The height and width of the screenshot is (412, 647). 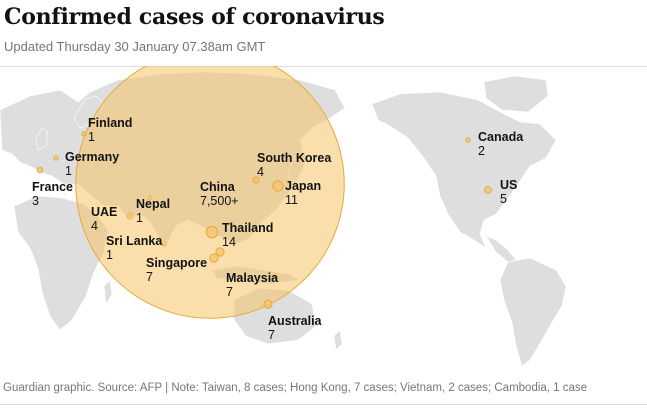 What do you see at coordinates (212, 232) in the screenshot?
I see `case-bubble-thailand` at bounding box center [212, 232].